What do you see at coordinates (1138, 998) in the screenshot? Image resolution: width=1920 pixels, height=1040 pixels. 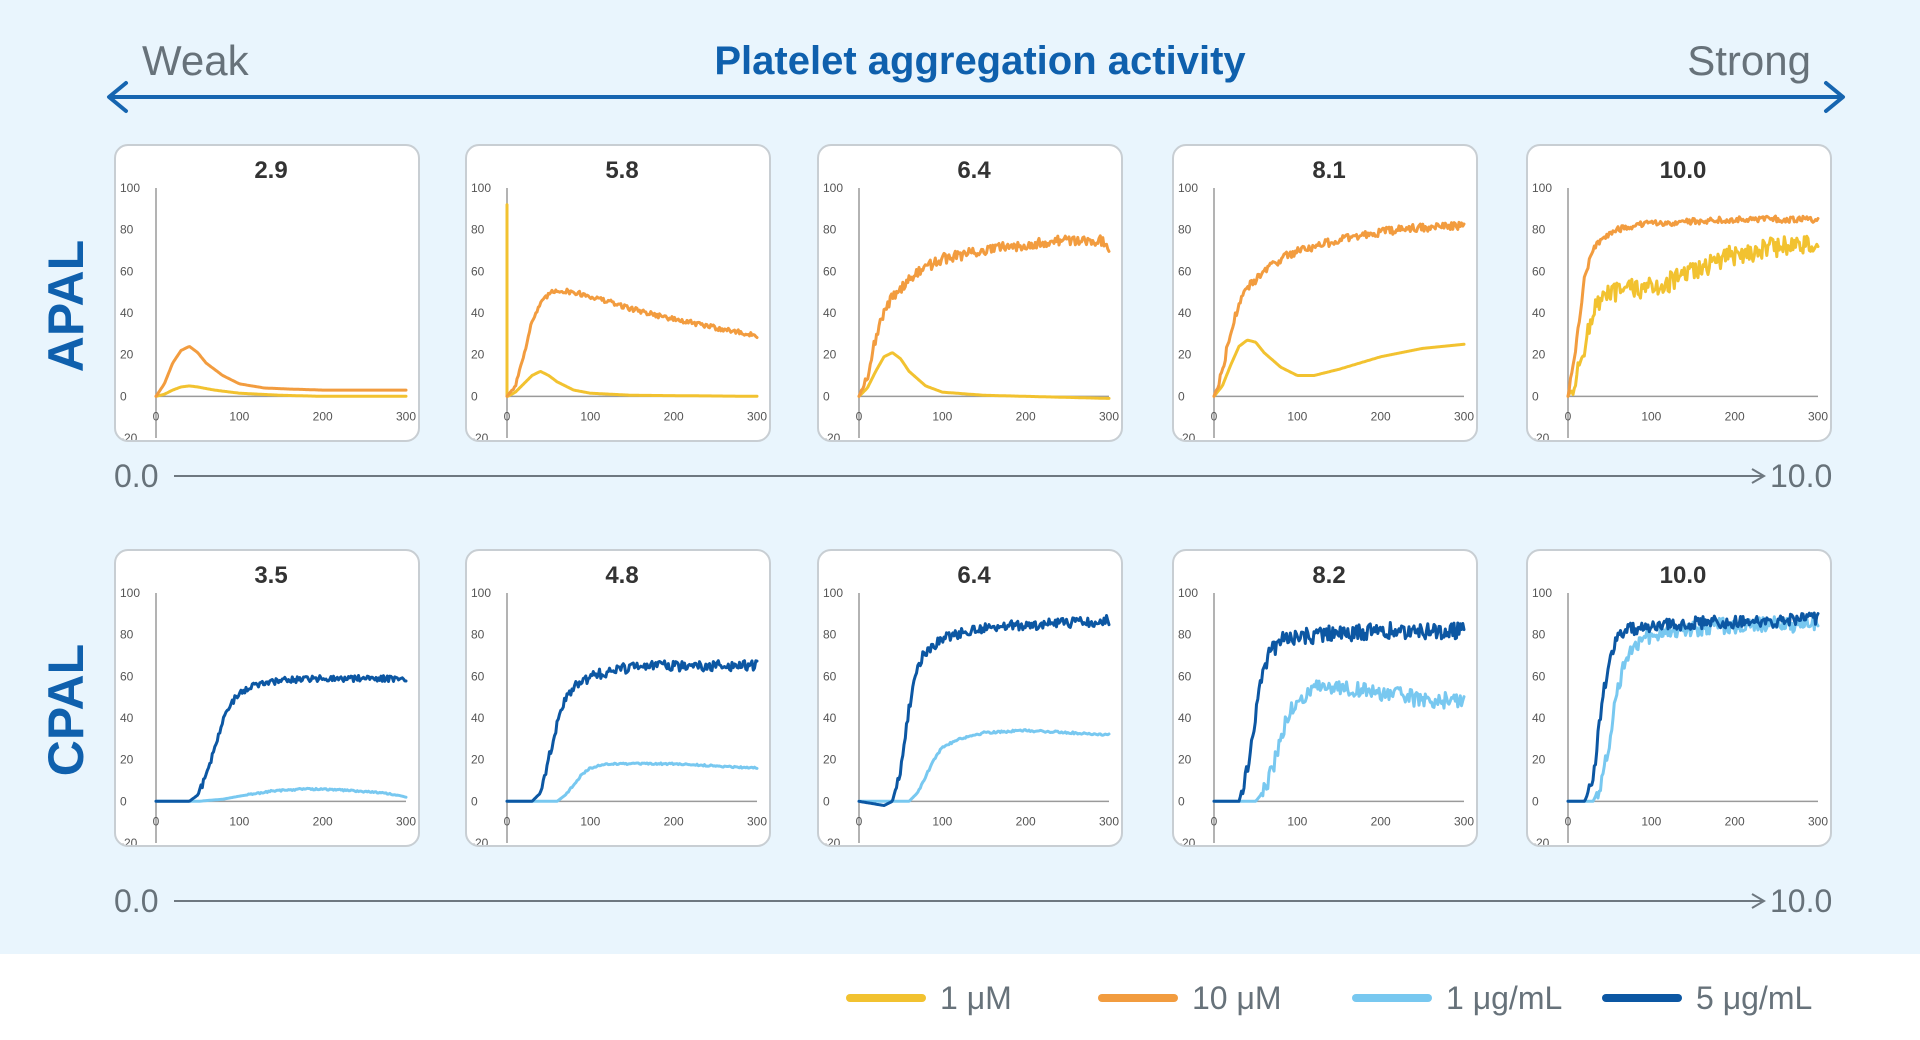 I see `legend-swatch` at bounding box center [1138, 998].